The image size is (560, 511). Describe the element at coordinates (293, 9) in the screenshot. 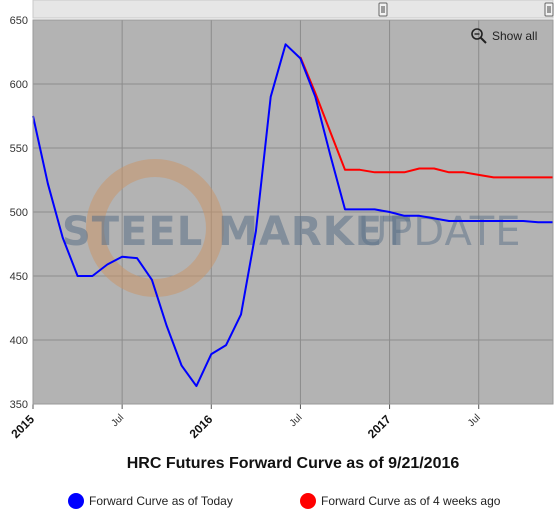

I see `navigator-strip` at that location.